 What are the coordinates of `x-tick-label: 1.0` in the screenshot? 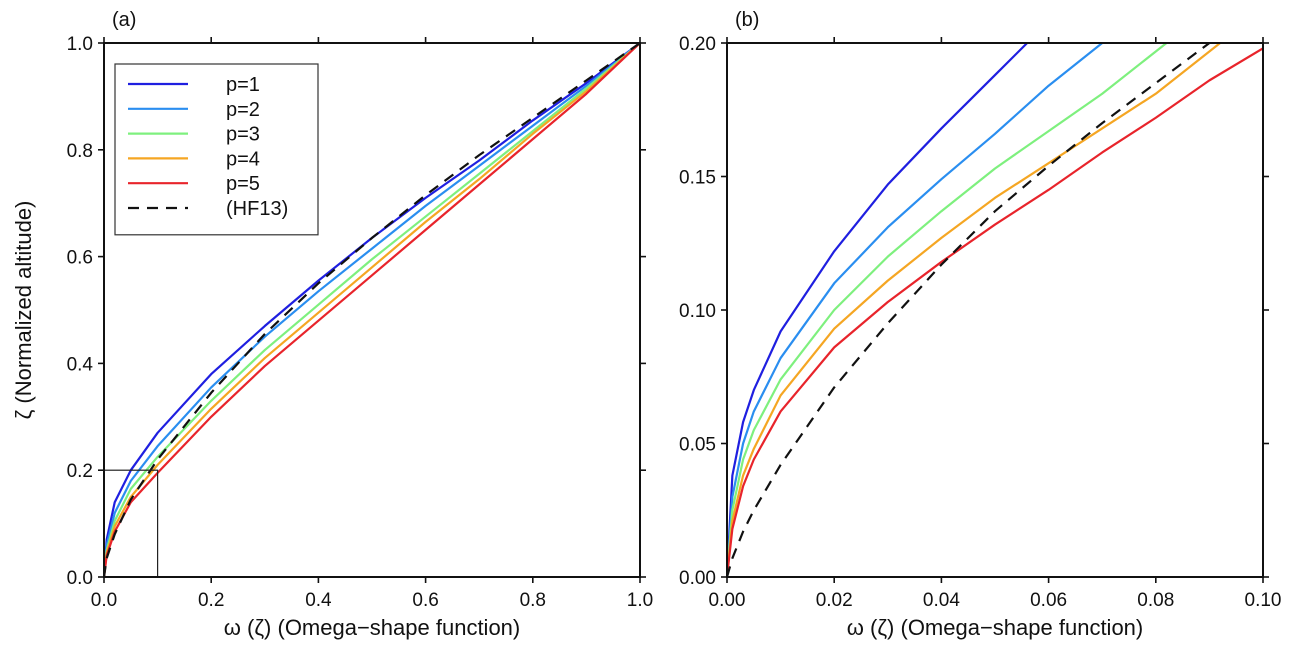 It's located at (640, 600).